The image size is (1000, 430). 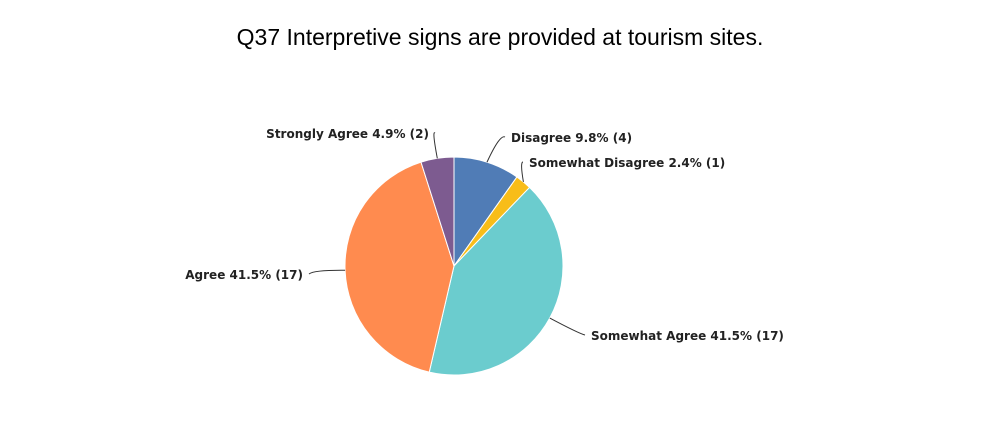 What do you see at coordinates (435, 145) in the screenshot?
I see `leader-line-strongly-agree` at bounding box center [435, 145].